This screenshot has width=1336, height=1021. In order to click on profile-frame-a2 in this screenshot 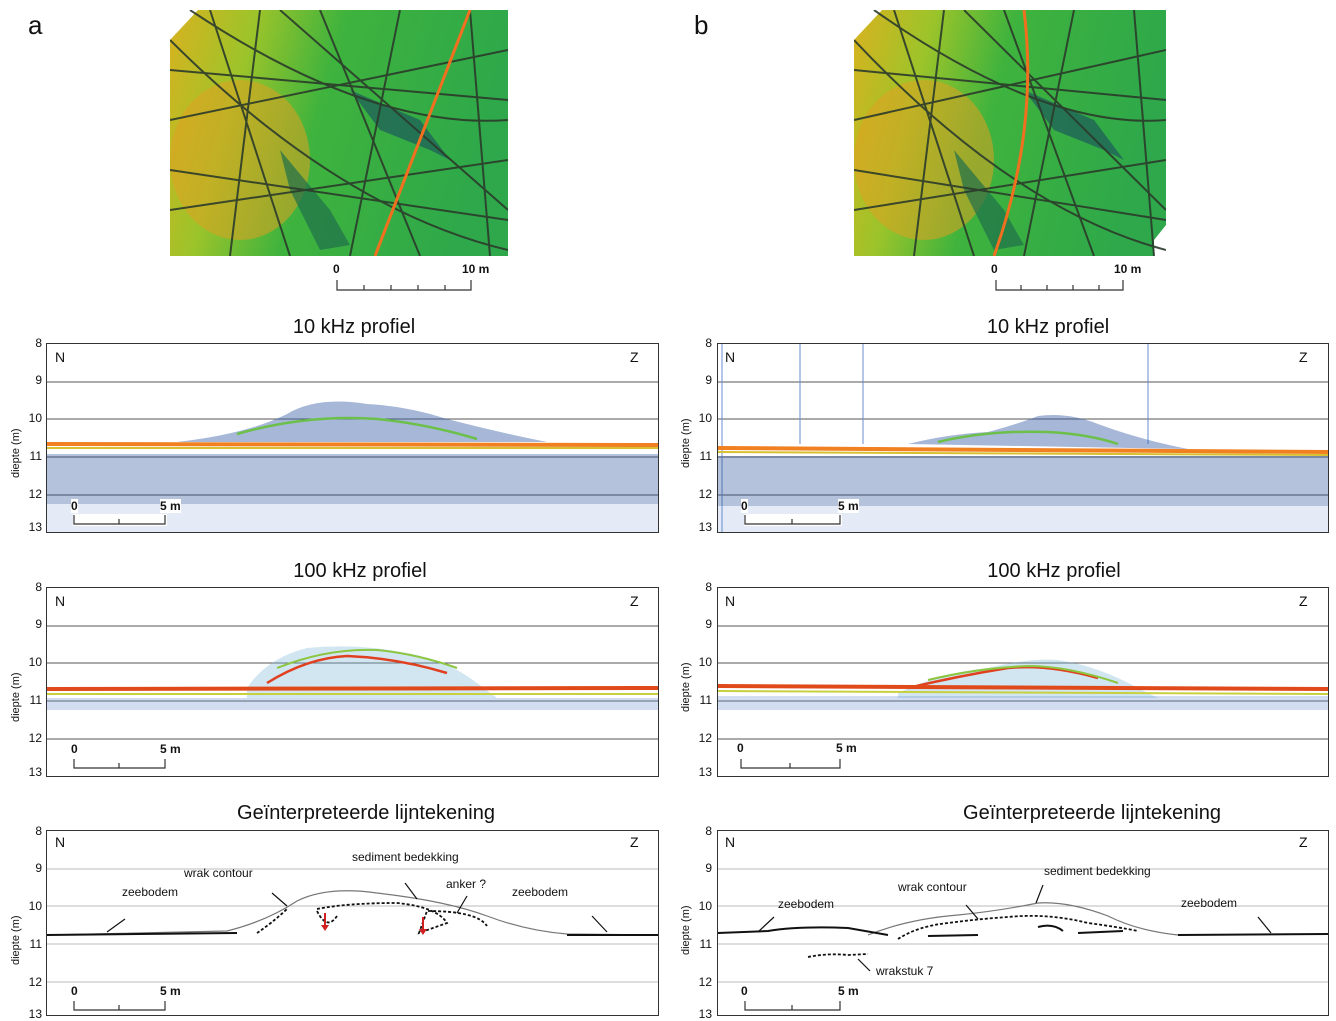, I will do `click(352, 682)`.